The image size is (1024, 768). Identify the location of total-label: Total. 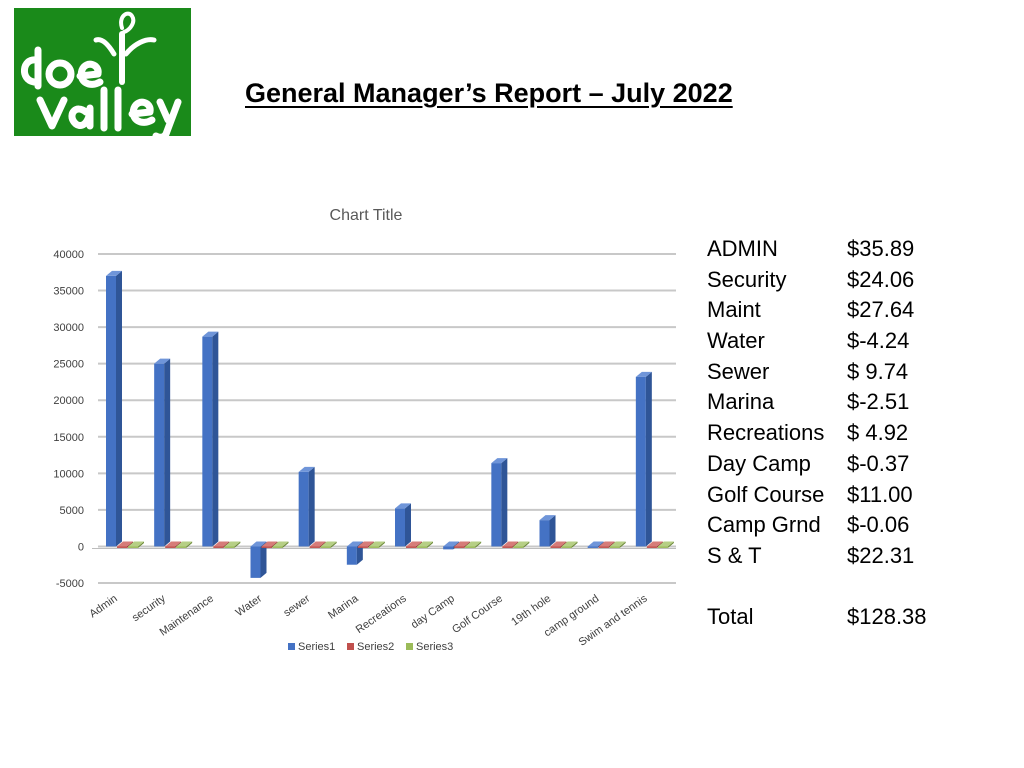
(730, 616).